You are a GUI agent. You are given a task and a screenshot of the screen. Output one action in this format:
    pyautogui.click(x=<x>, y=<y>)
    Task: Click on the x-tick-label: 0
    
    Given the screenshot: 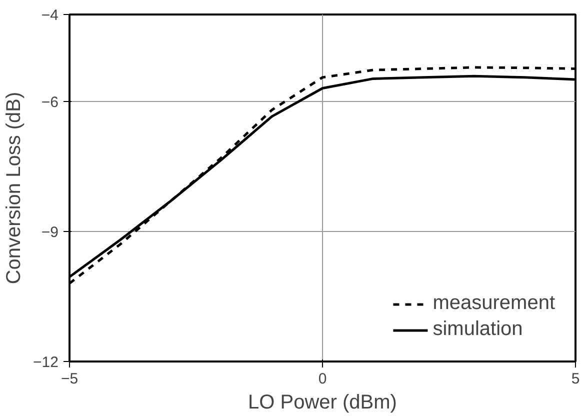 What is the action you would take?
    pyautogui.click(x=322, y=379)
    